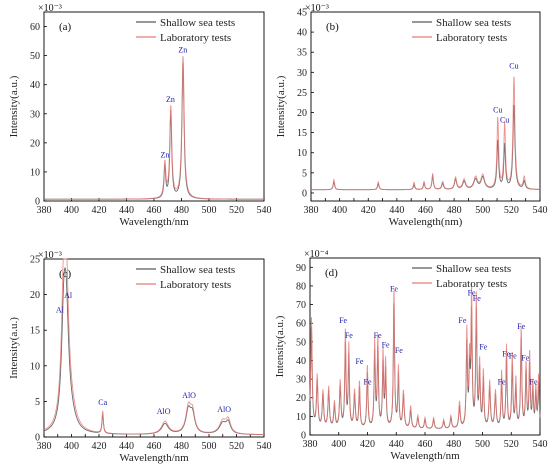  Describe the element at coordinates (35, 85) in the screenshot. I see `panel-a-ytick-label: 40` at that location.